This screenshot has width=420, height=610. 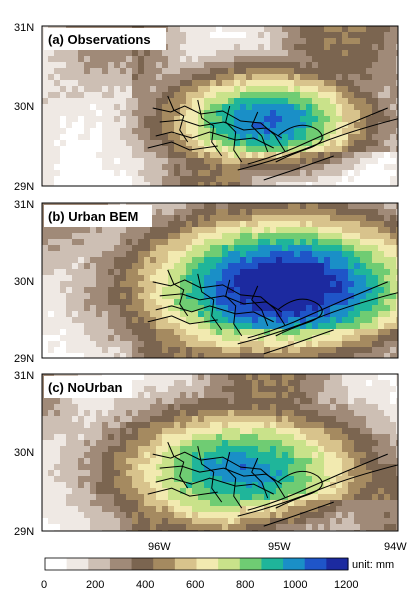 I want to click on colorbar-segments, so click(x=197, y=564).